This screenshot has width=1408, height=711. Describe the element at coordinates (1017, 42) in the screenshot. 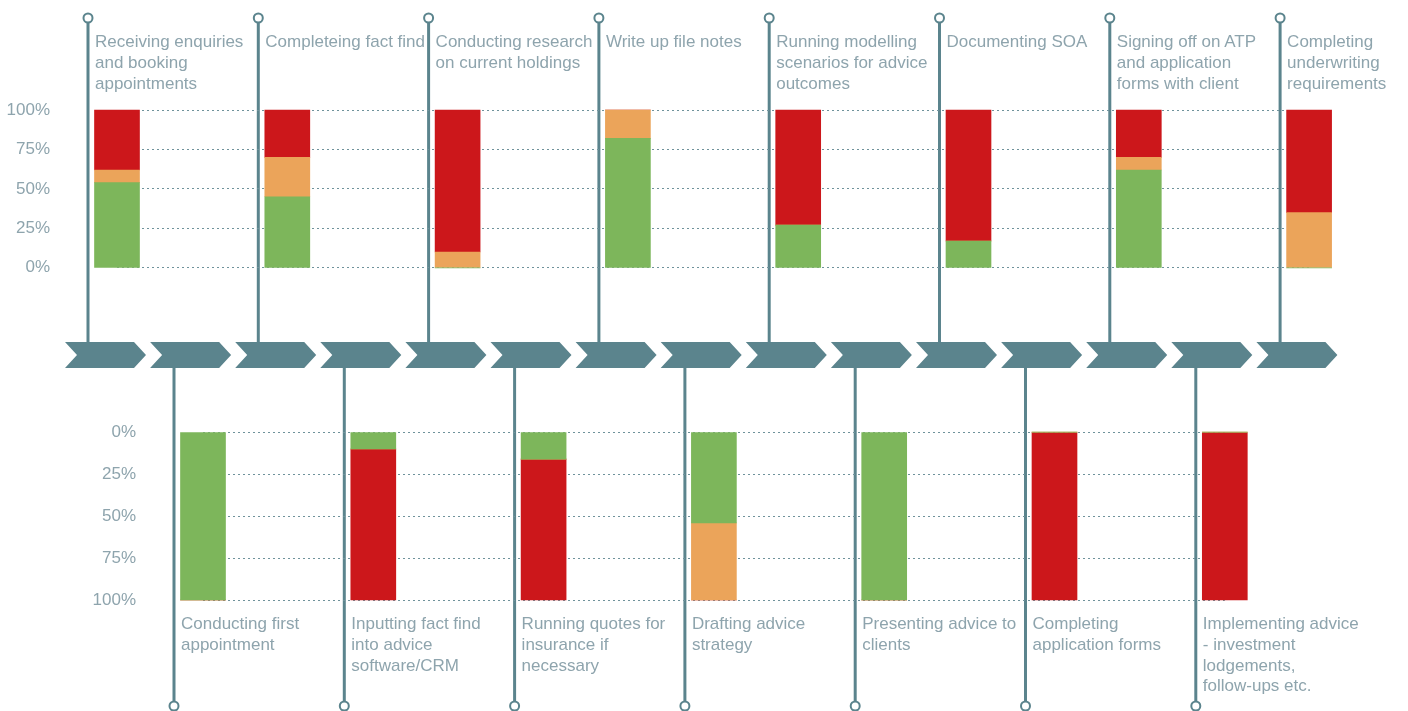

I see `x-tick-label: Documenting SOA` at that location.